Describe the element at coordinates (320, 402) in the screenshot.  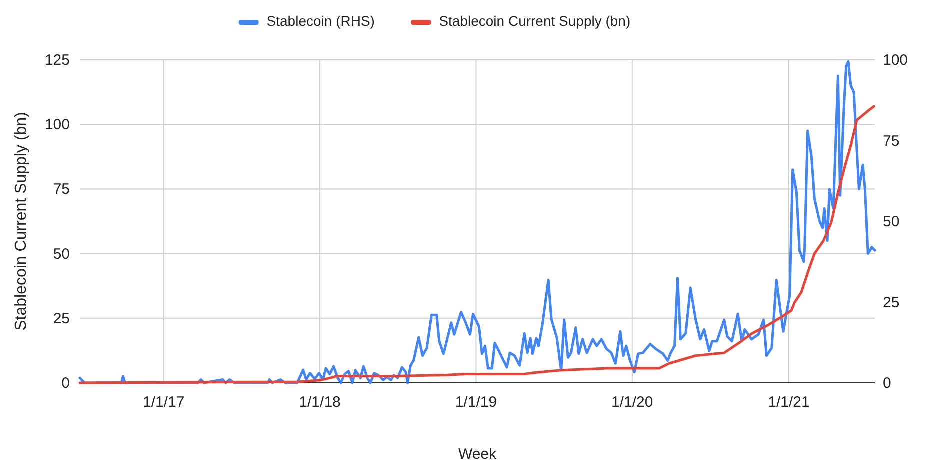
I see `x-tick-label: 1/1/18` at that location.